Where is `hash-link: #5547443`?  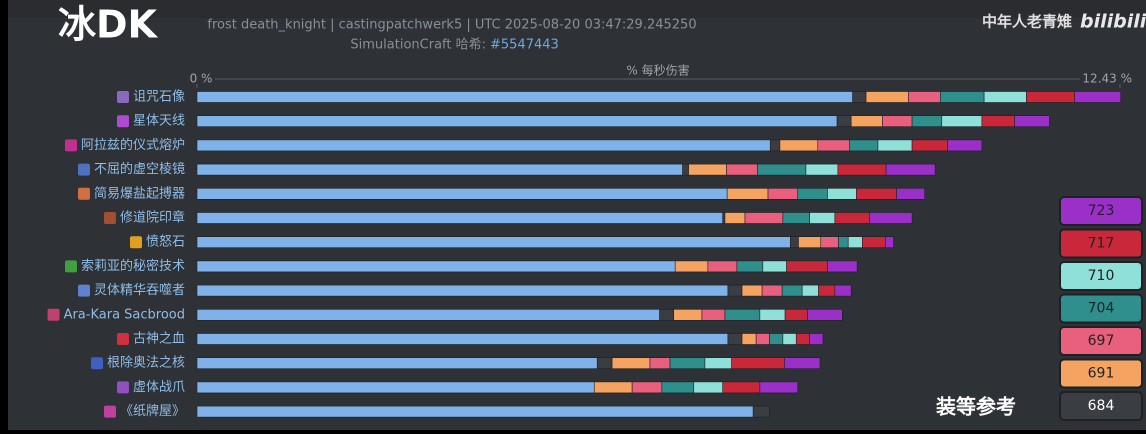 hash-link: #5547443 is located at coordinates (524, 45).